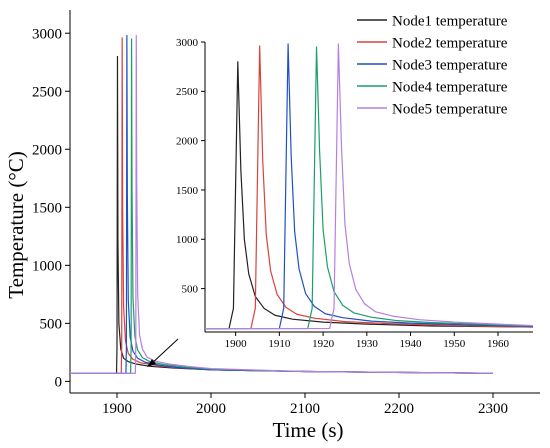 Image resolution: width=550 pixels, height=448 pixels. I want to click on inset-y-tick-label: 2500, so click(187, 92).